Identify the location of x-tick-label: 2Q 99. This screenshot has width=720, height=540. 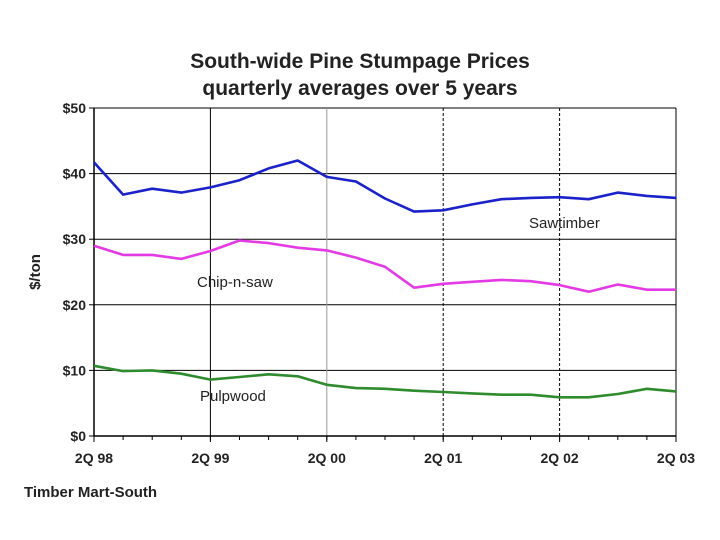
(210, 458).